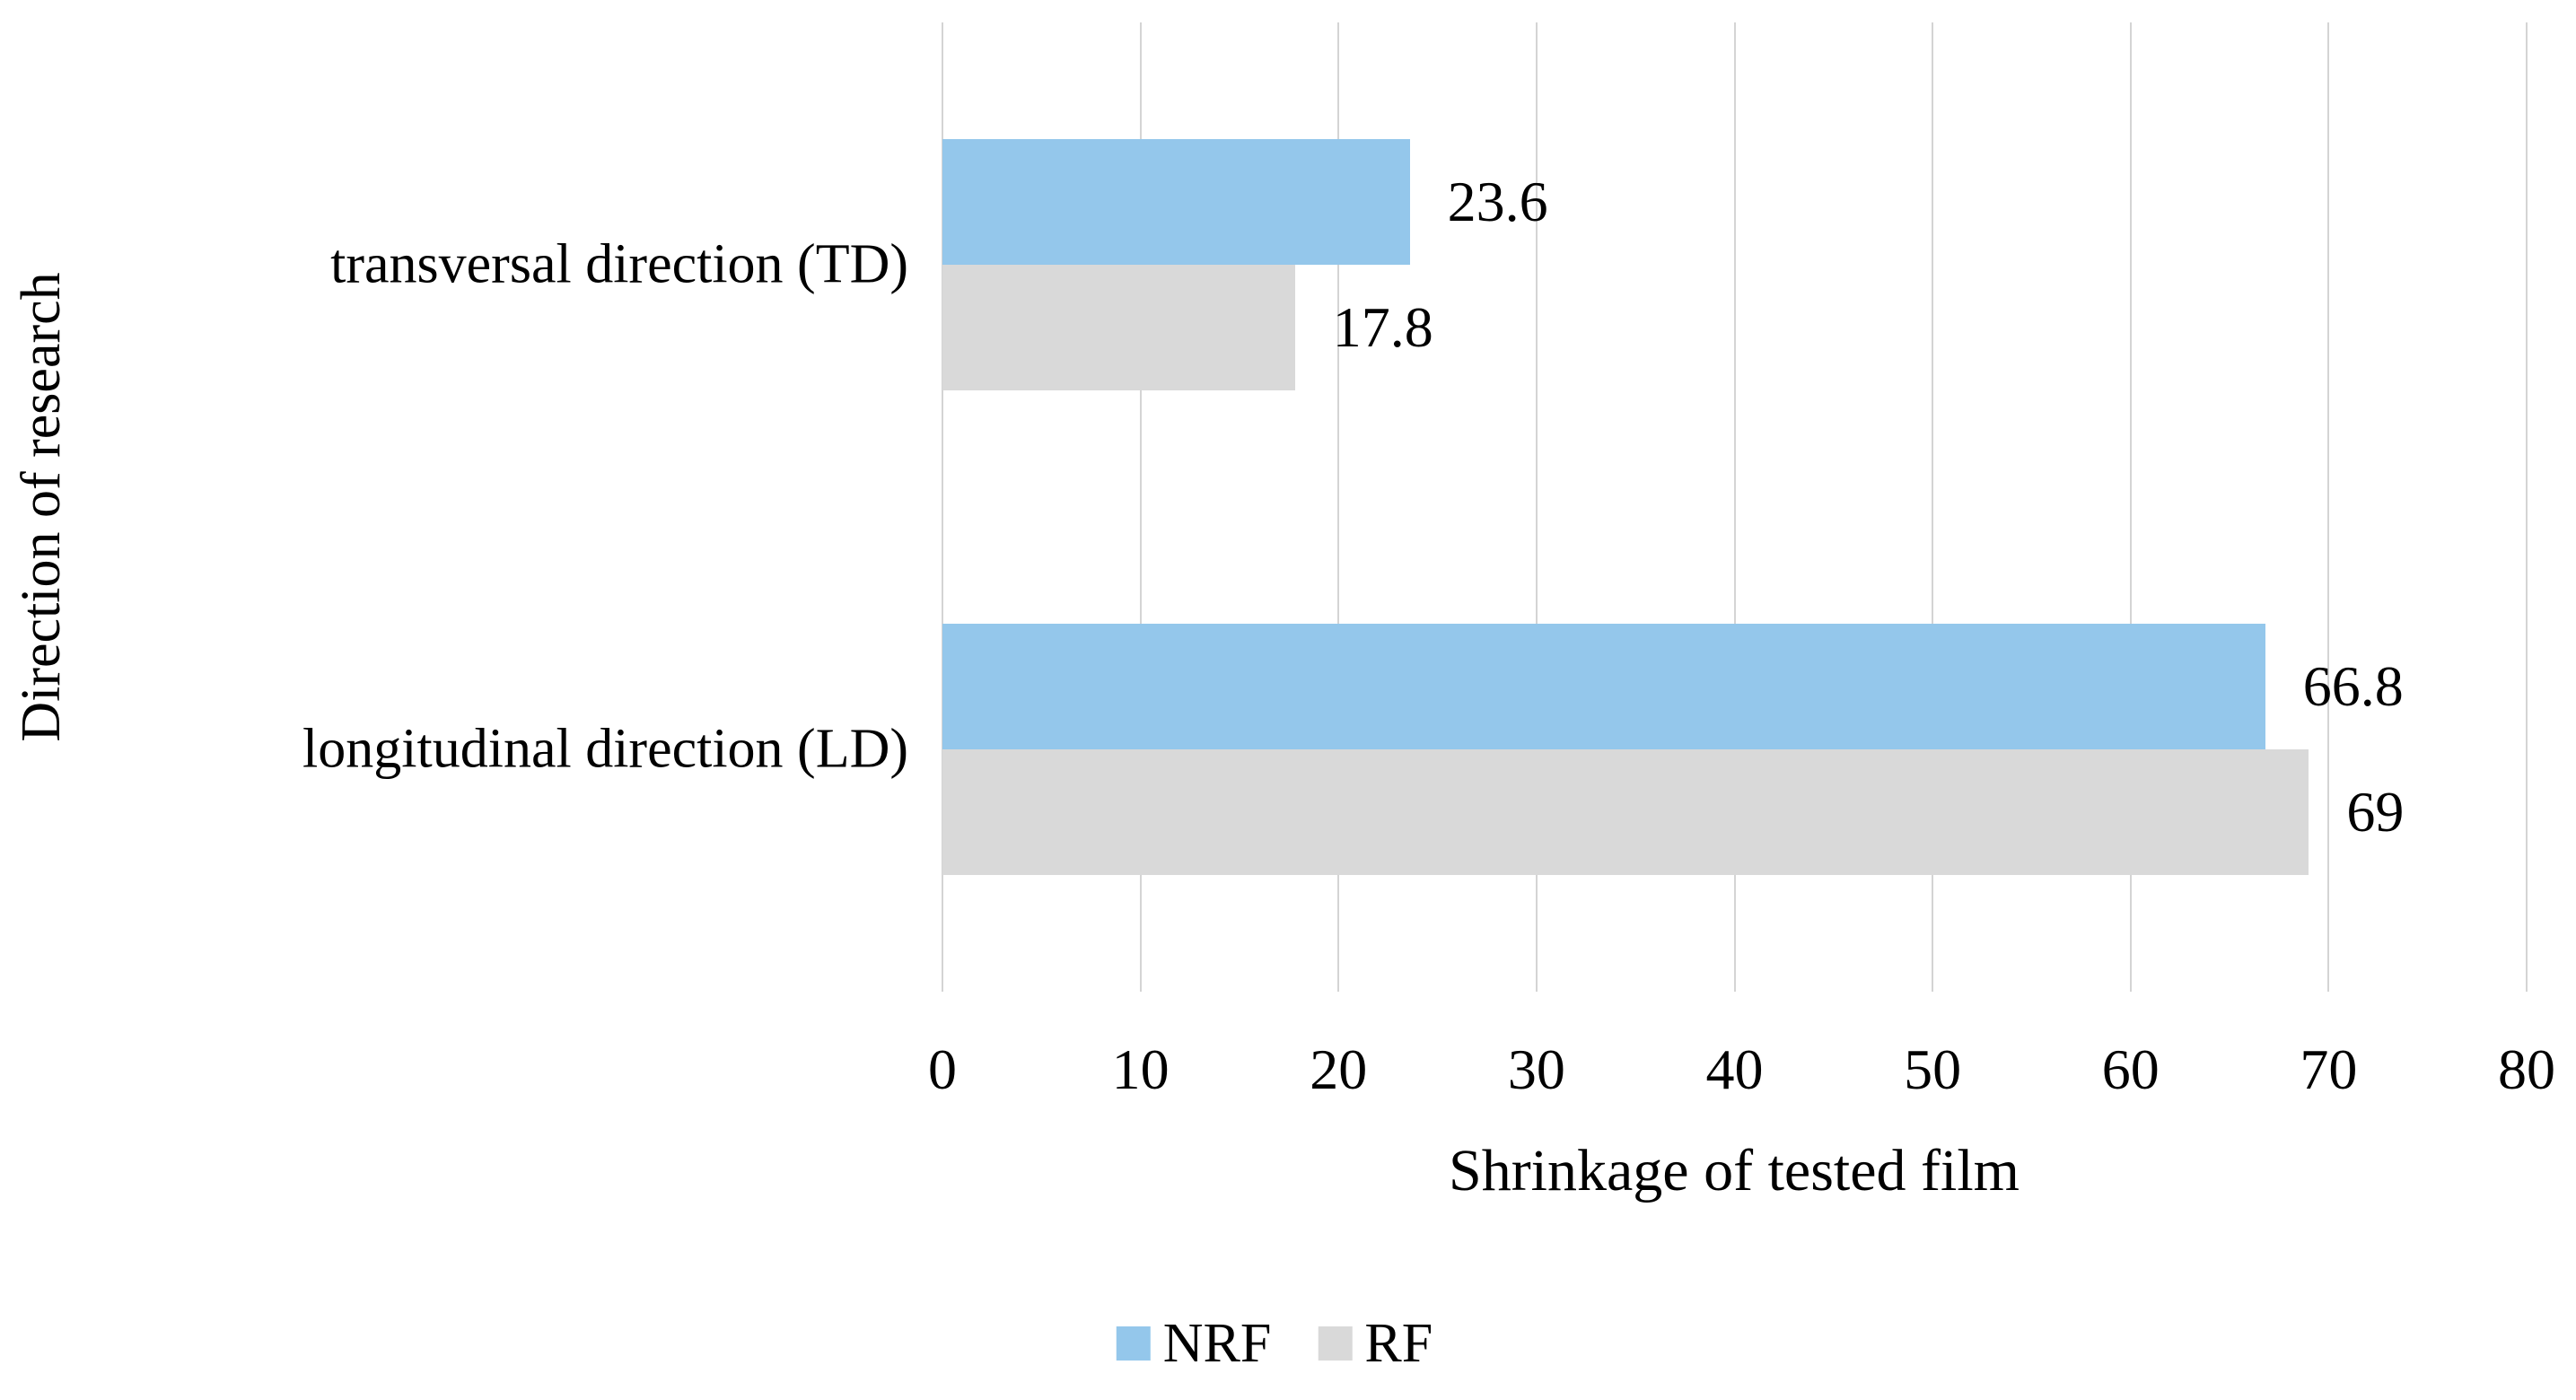 This screenshot has width=2576, height=1400. What do you see at coordinates (1335, 1343) in the screenshot?
I see `legend-swatch-rf` at bounding box center [1335, 1343].